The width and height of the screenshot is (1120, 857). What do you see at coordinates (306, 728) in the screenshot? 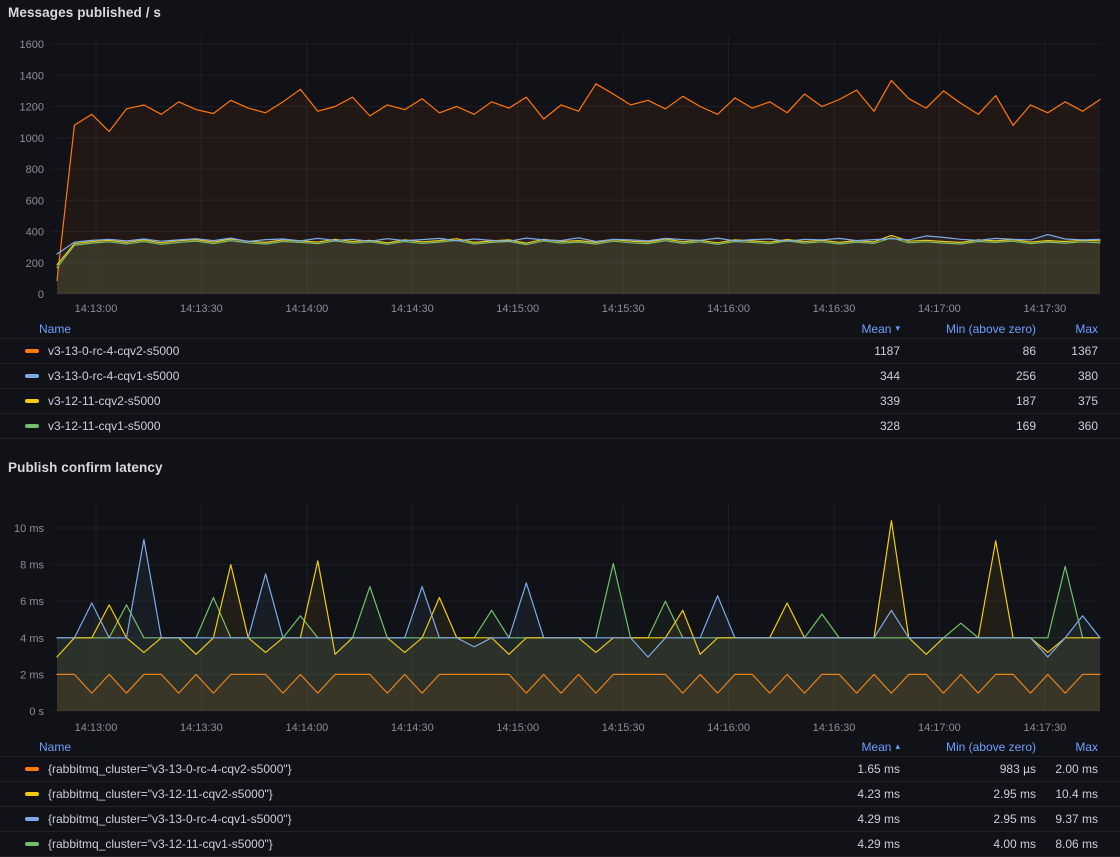
I see `x-tick-label: 14:14:00` at bounding box center [306, 728].